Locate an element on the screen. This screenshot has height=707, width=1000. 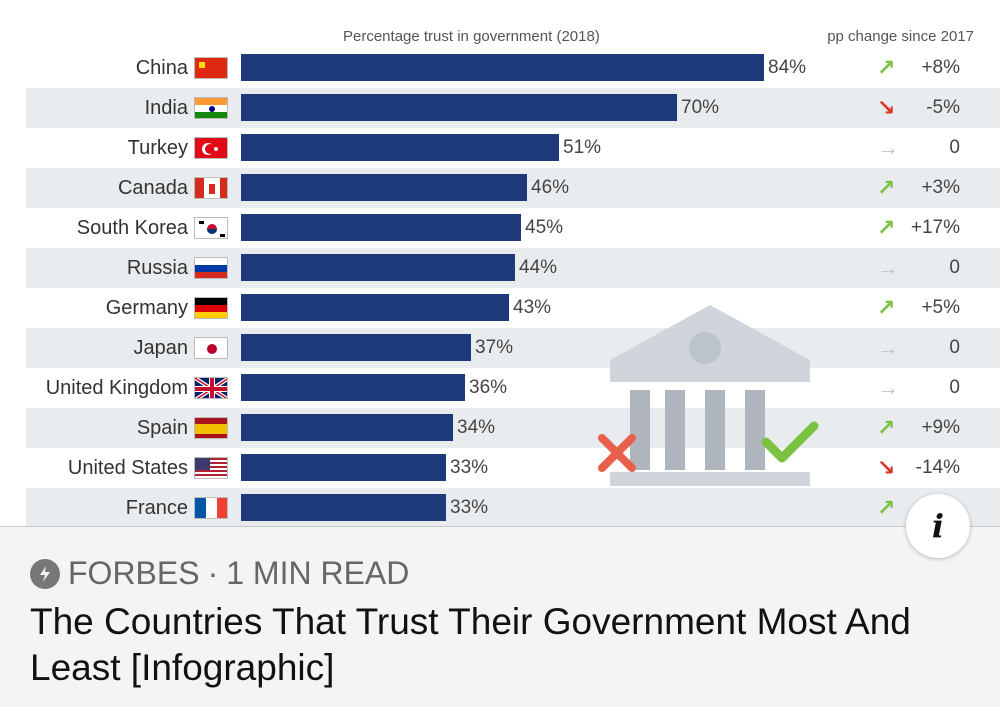
country-label: Russia is located at coordinates (157, 268).